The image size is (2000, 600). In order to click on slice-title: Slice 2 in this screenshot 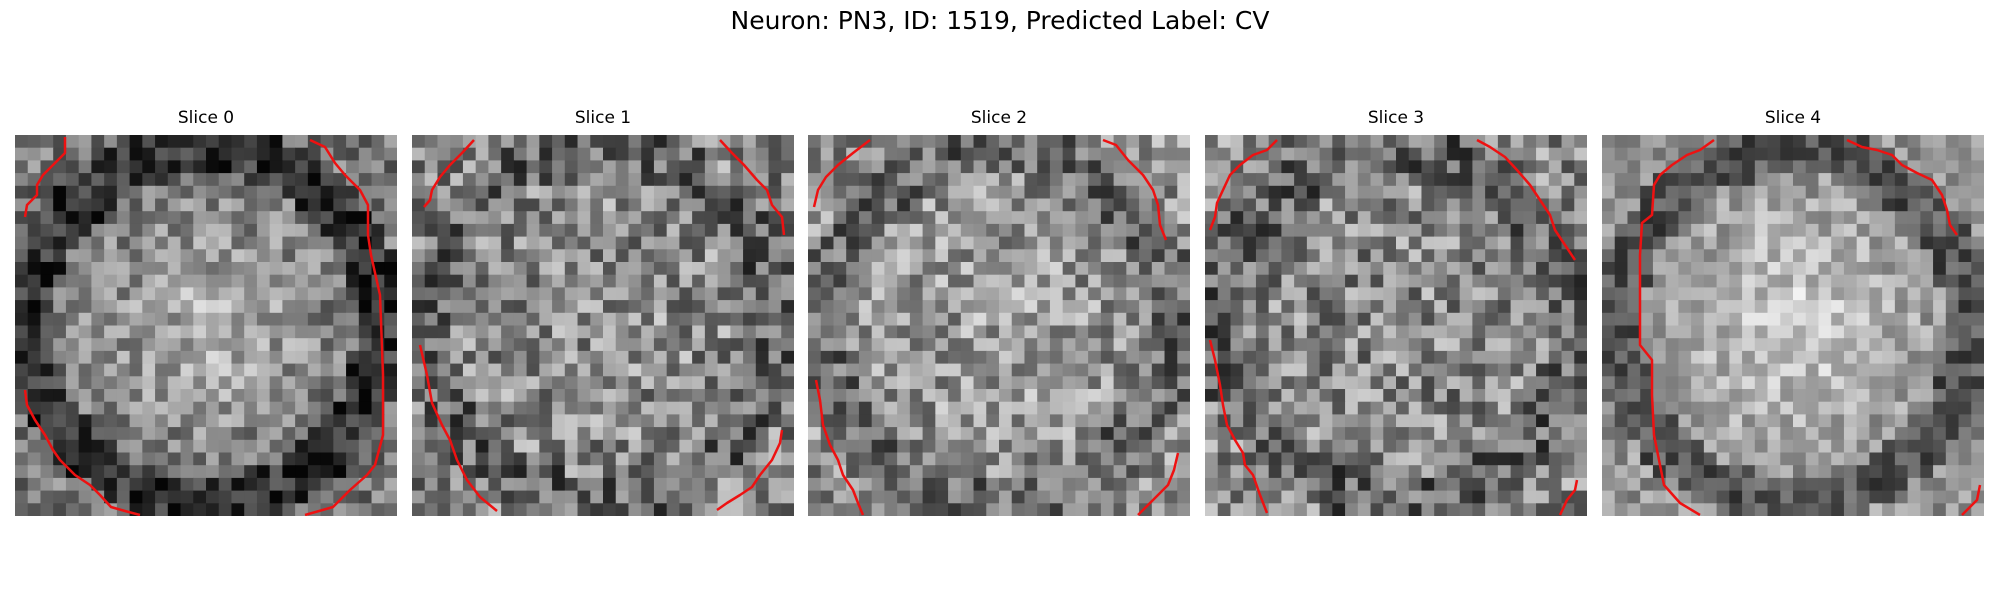, I will do `click(999, 118)`.